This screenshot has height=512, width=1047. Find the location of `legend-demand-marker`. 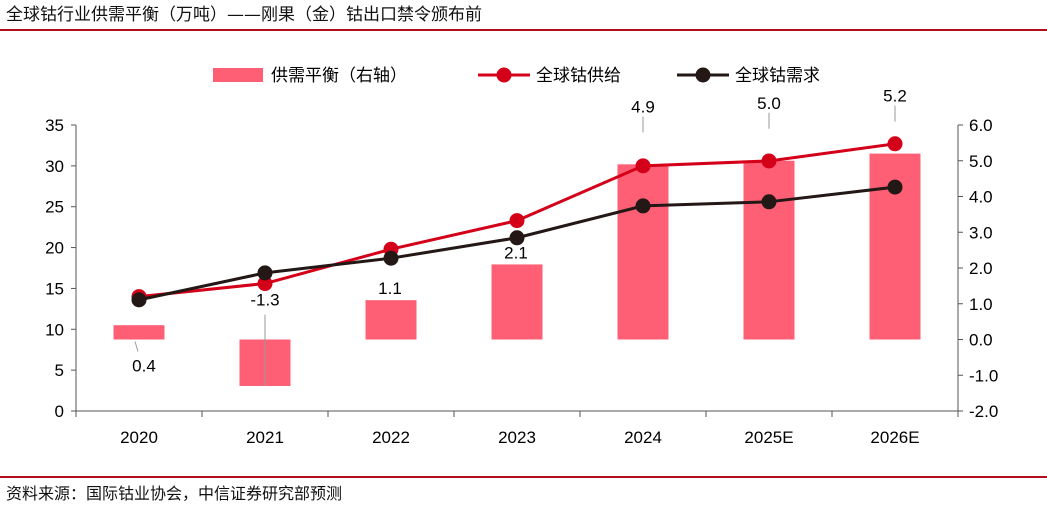

legend-demand-marker is located at coordinates (703, 75).